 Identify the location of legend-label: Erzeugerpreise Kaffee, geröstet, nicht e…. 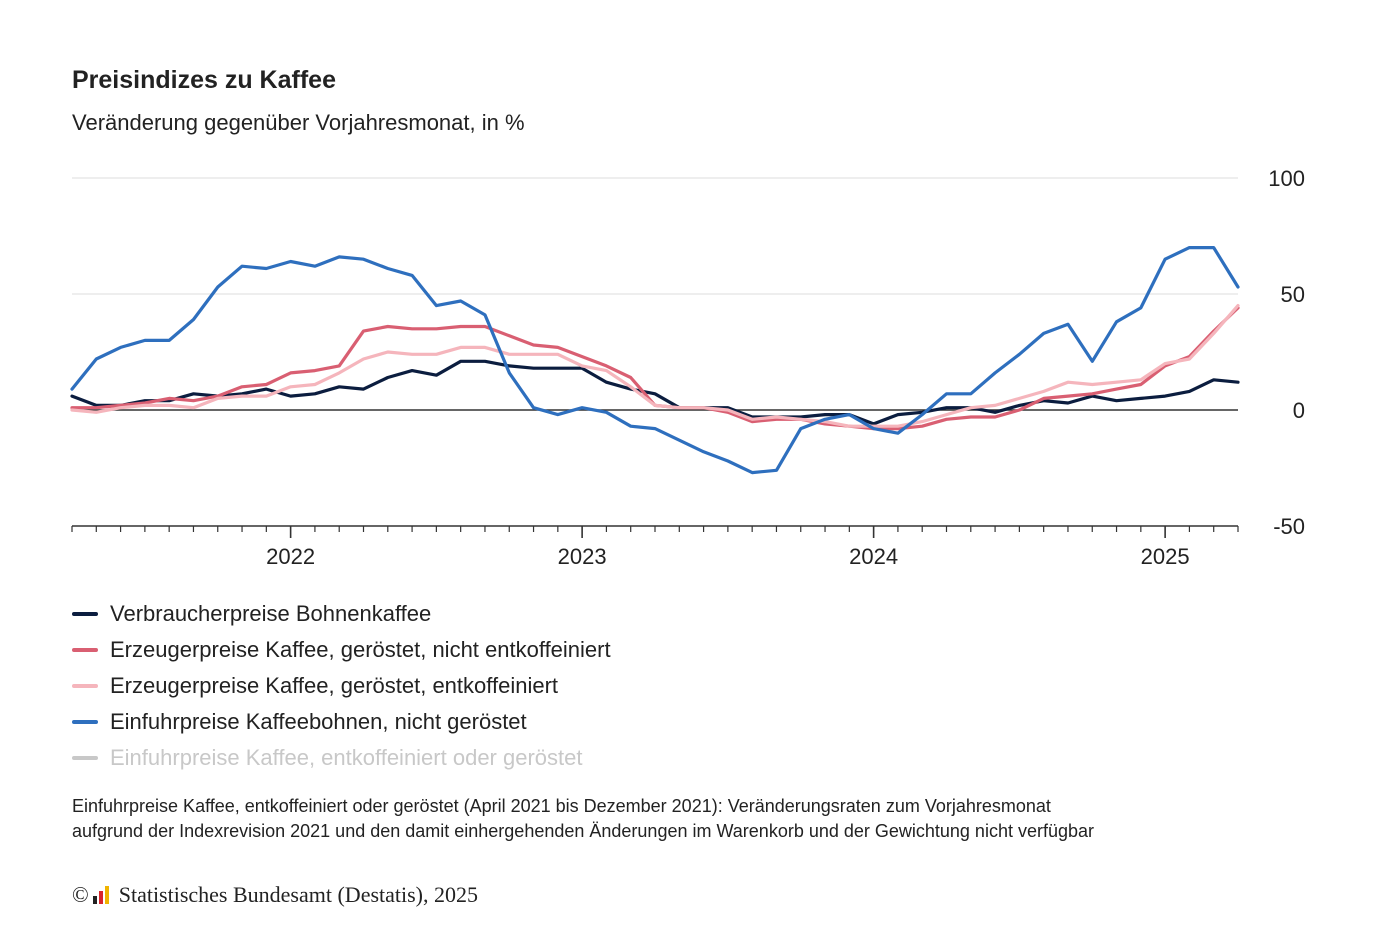
(360, 649).